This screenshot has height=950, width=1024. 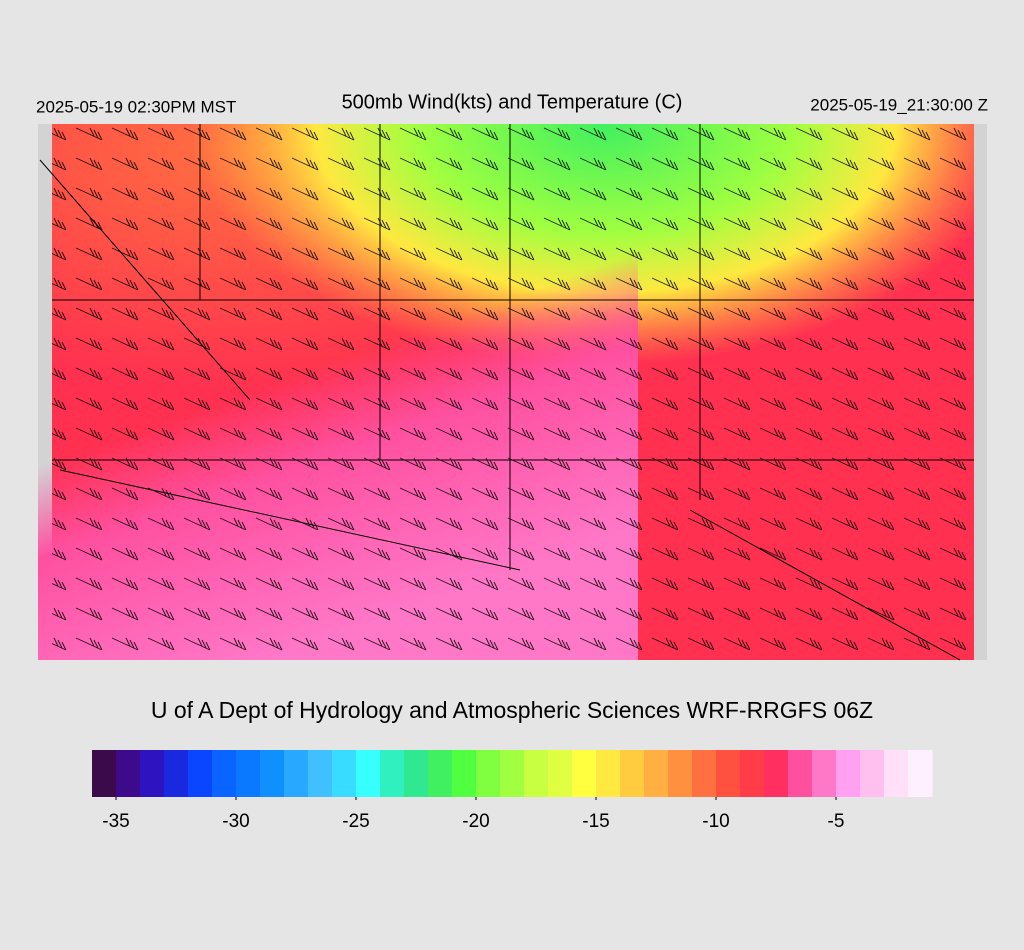 I want to click on colorbar-tick-label: -5, so click(x=836, y=821).